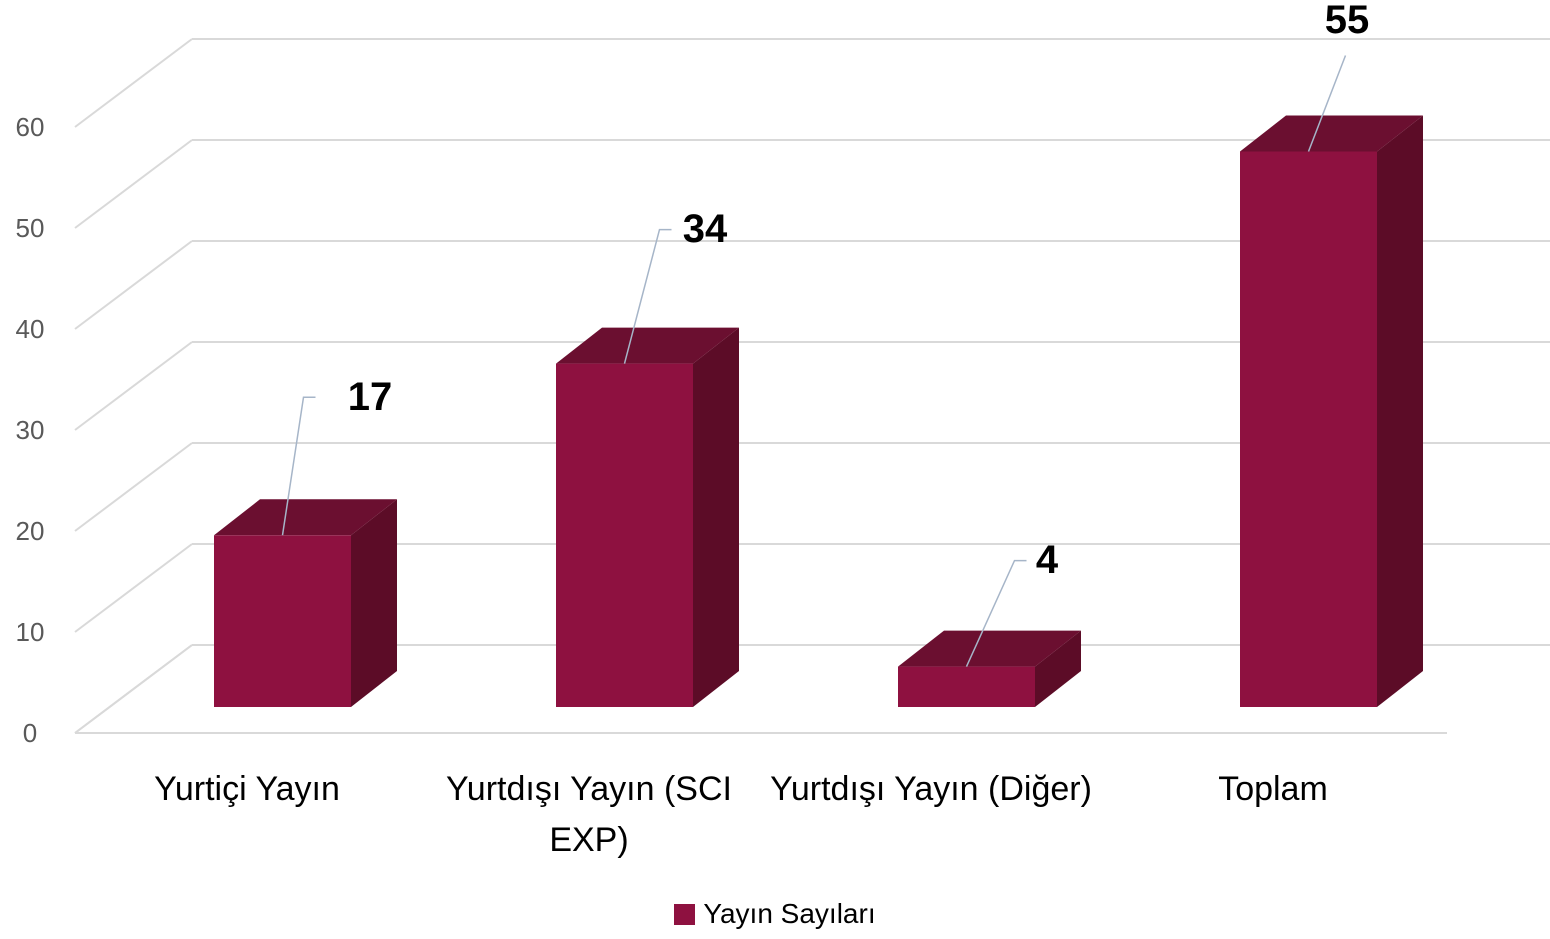 Image resolution: width=1550 pixels, height=939 pixels. What do you see at coordinates (685, 914) in the screenshot?
I see `legend-swatch` at bounding box center [685, 914].